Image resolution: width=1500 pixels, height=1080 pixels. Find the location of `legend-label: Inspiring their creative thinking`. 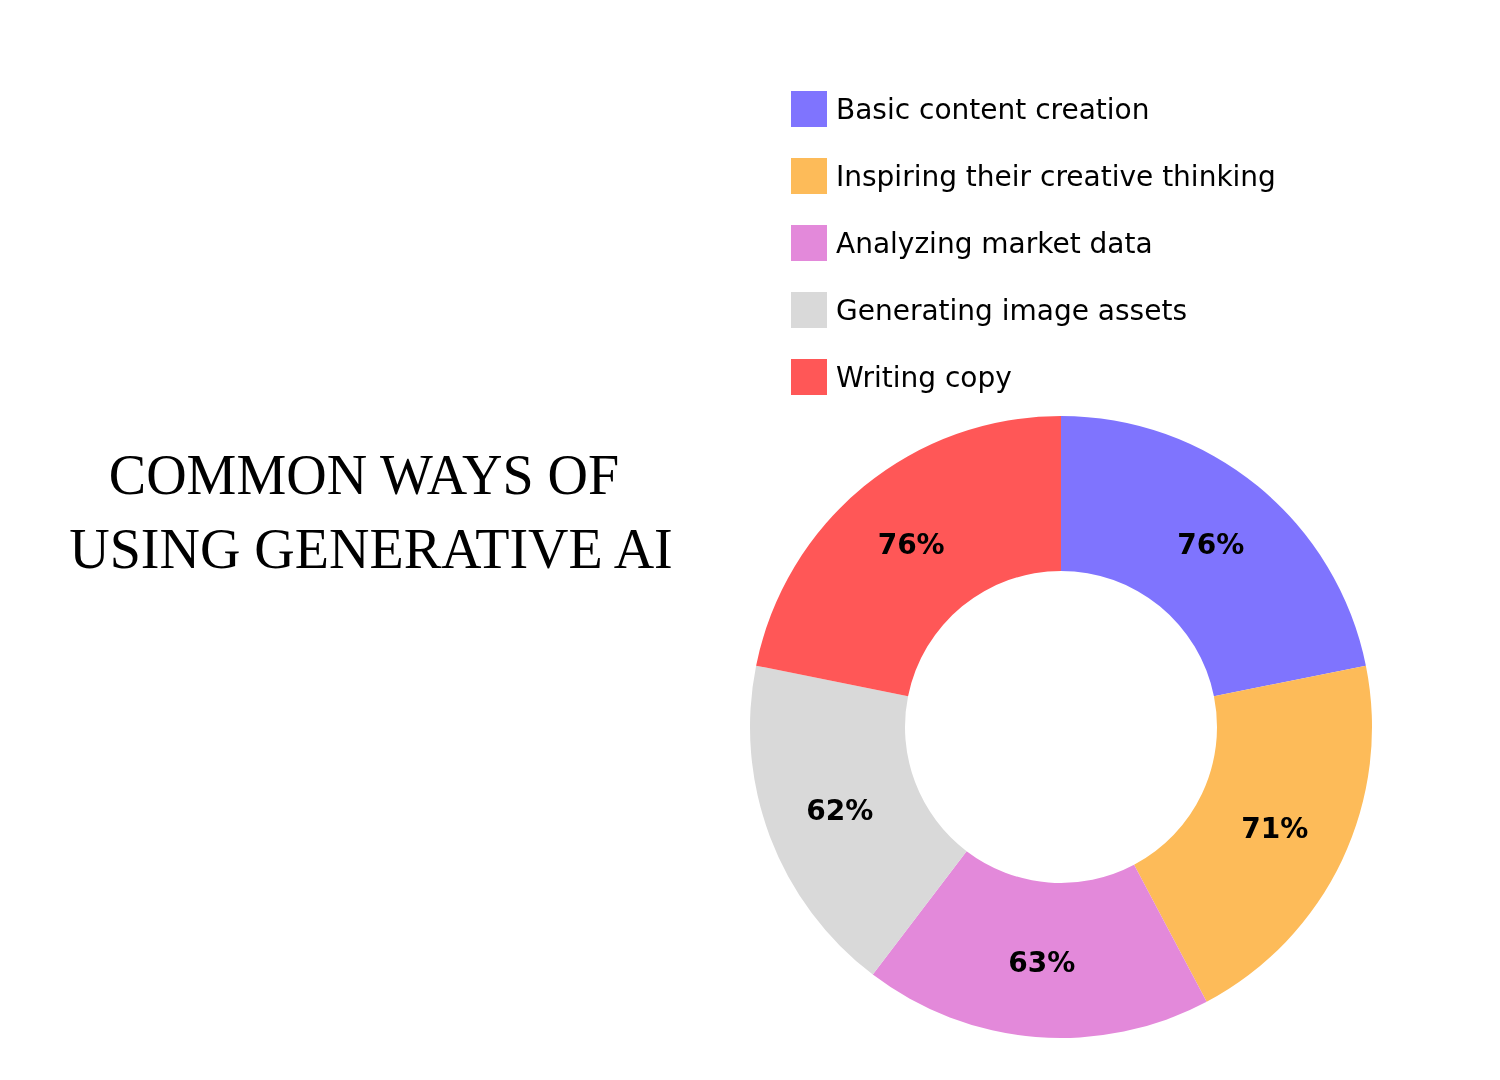

legend-label: Inspiring their creative thinking is located at coordinates (1056, 176).